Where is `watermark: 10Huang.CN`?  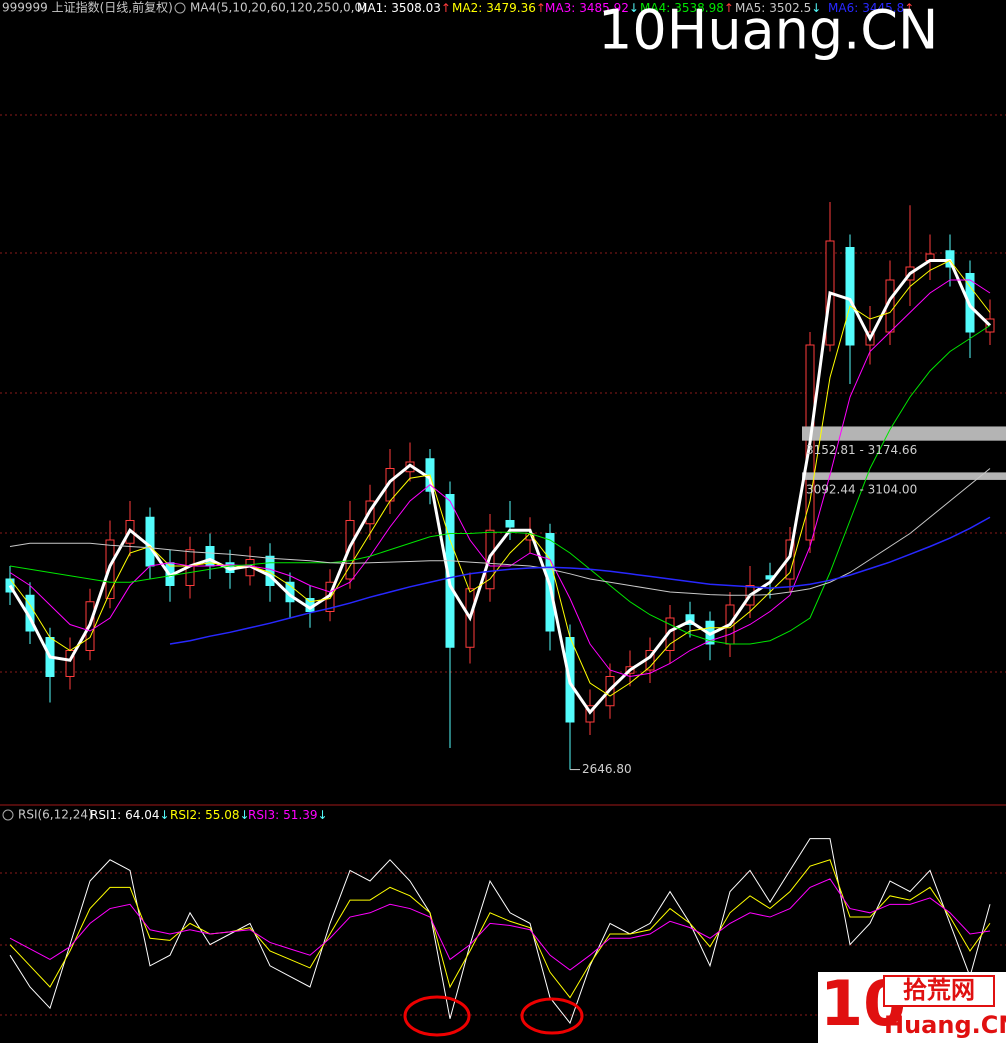
watermark: 10Huang.CN is located at coordinates (768, 31).